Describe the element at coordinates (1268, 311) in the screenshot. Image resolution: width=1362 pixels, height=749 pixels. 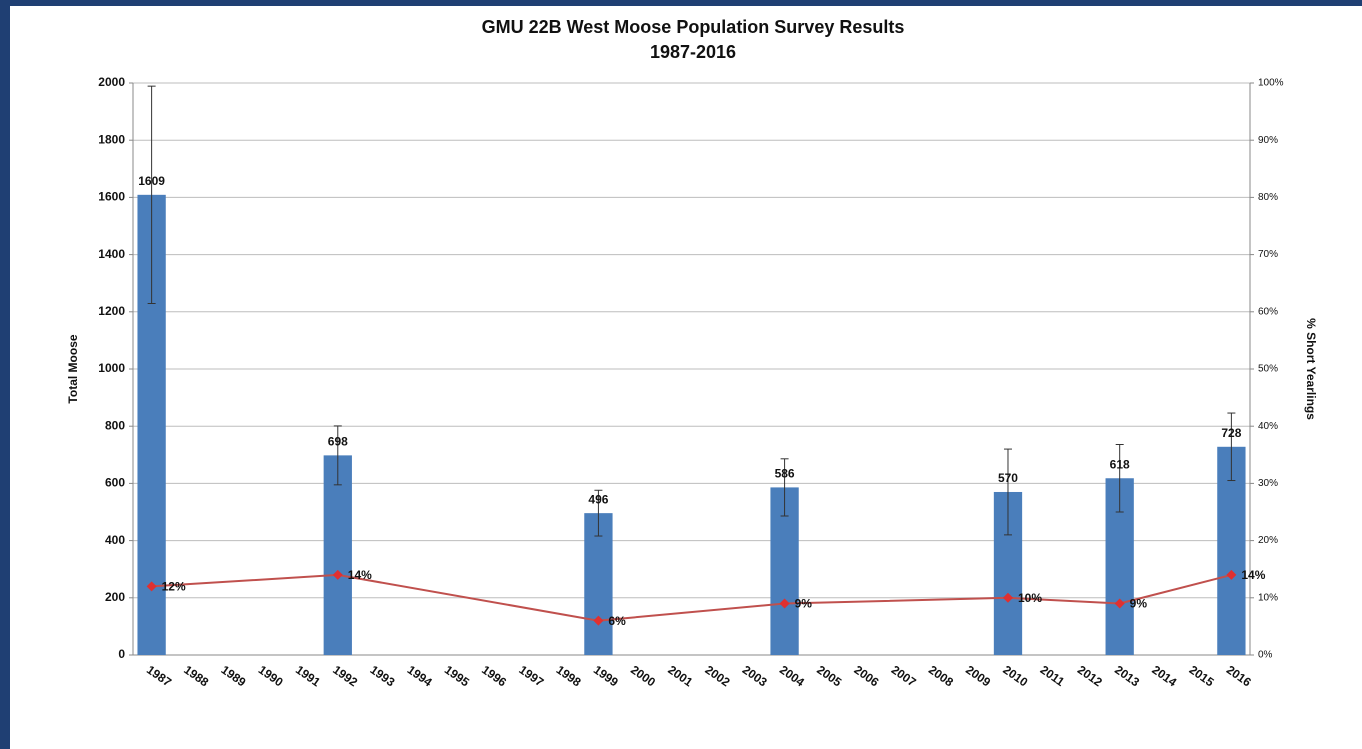
I see `y2-tick-label: 60%` at that location.